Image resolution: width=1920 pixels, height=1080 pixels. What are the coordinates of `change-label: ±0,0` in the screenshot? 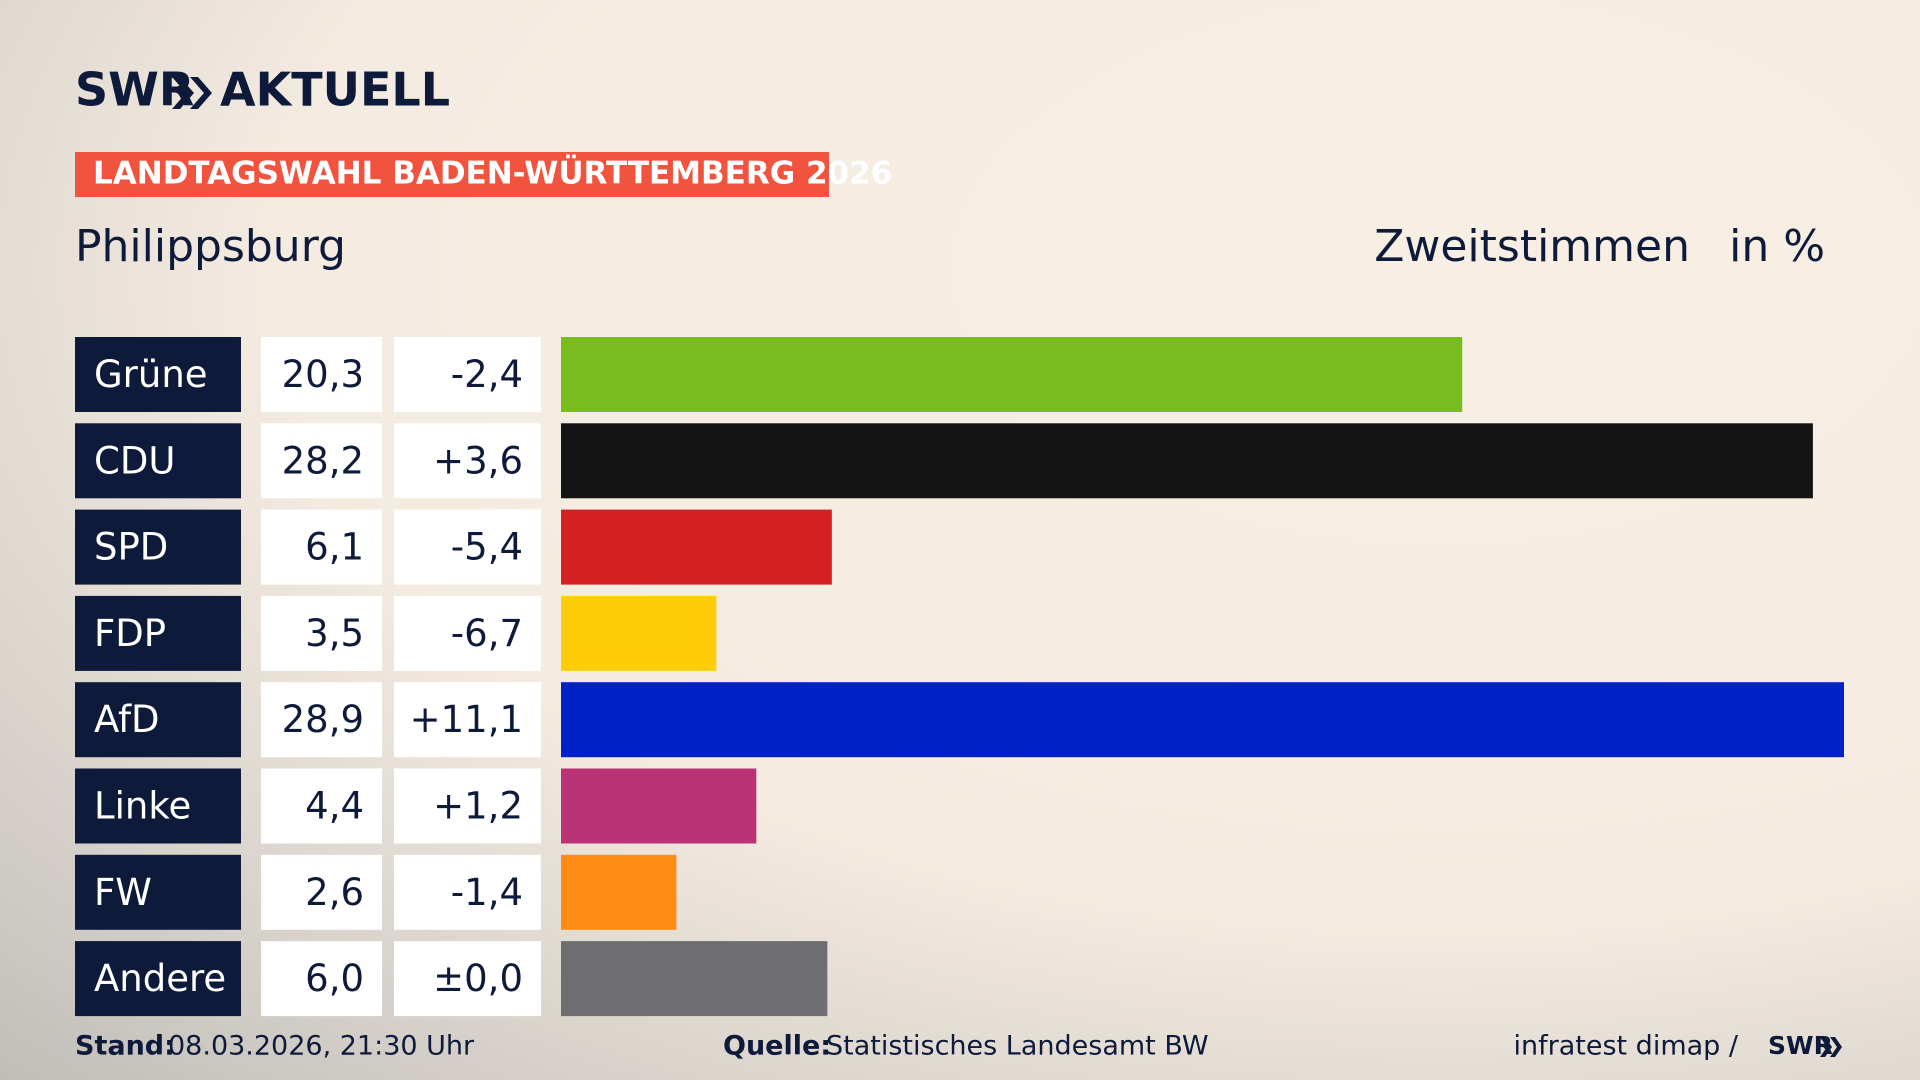 It's located at (478, 978).